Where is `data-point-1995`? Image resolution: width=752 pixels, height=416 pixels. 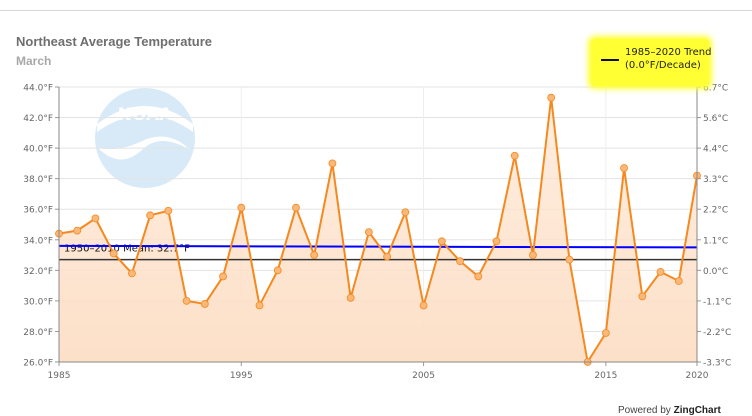
data-point-1995 is located at coordinates (241, 207).